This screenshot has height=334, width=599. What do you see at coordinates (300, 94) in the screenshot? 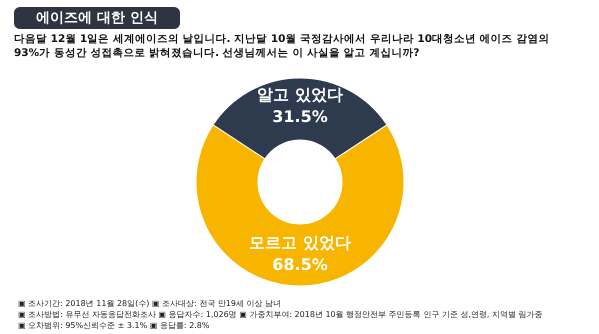
I see `slice-label: 알고 있었다` at bounding box center [300, 94].